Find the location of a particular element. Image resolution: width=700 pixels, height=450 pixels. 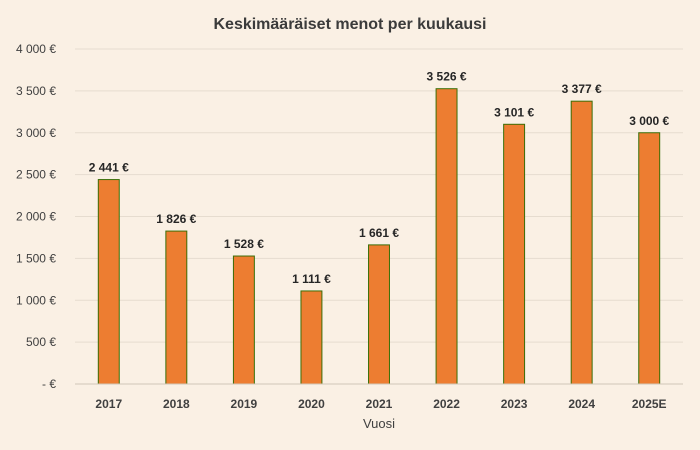

y-tick-label: 1 000 € is located at coordinates (36, 300).